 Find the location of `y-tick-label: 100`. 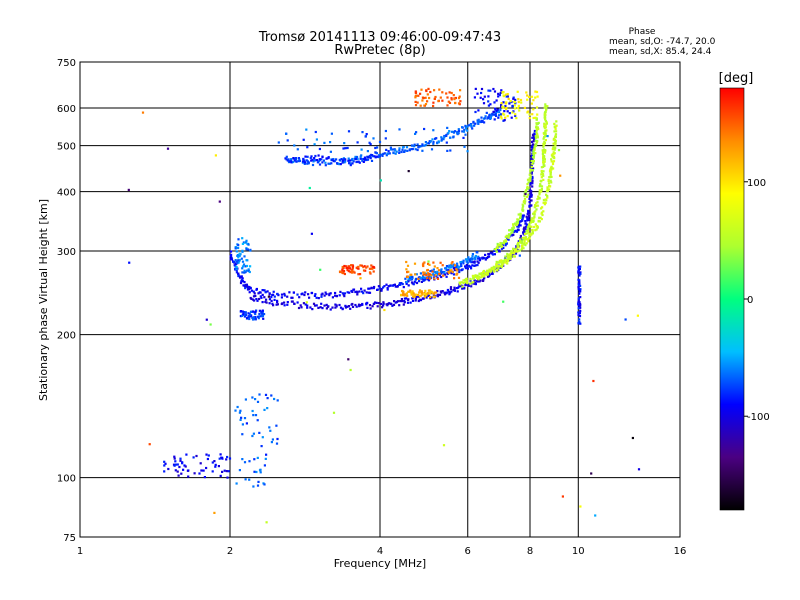

y-tick-label: 100 is located at coordinates (66, 479).